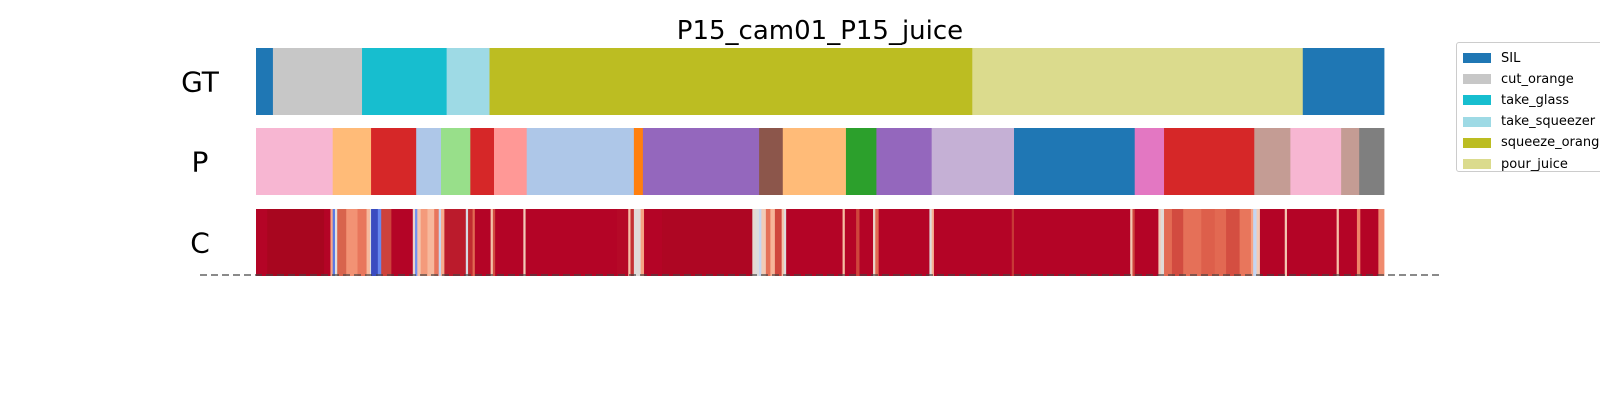  What do you see at coordinates (1535, 100) in the screenshot?
I see `legend-label: take_glass` at bounding box center [1535, 100].